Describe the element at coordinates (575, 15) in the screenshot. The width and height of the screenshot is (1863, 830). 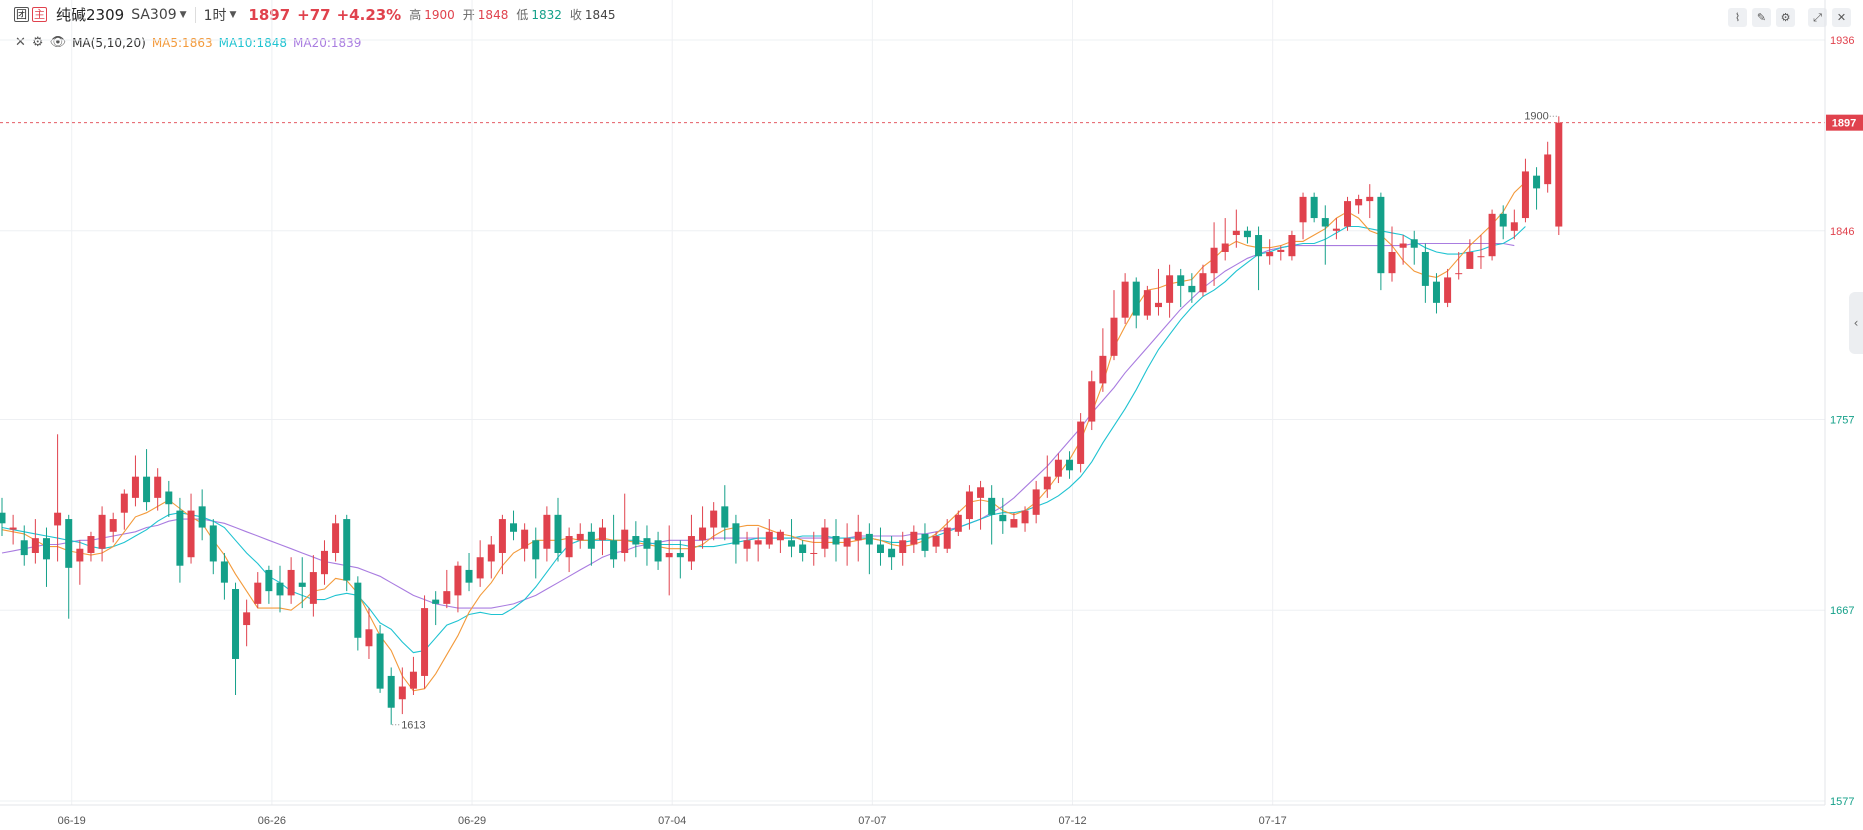
I see `close-label: 收` at that location.